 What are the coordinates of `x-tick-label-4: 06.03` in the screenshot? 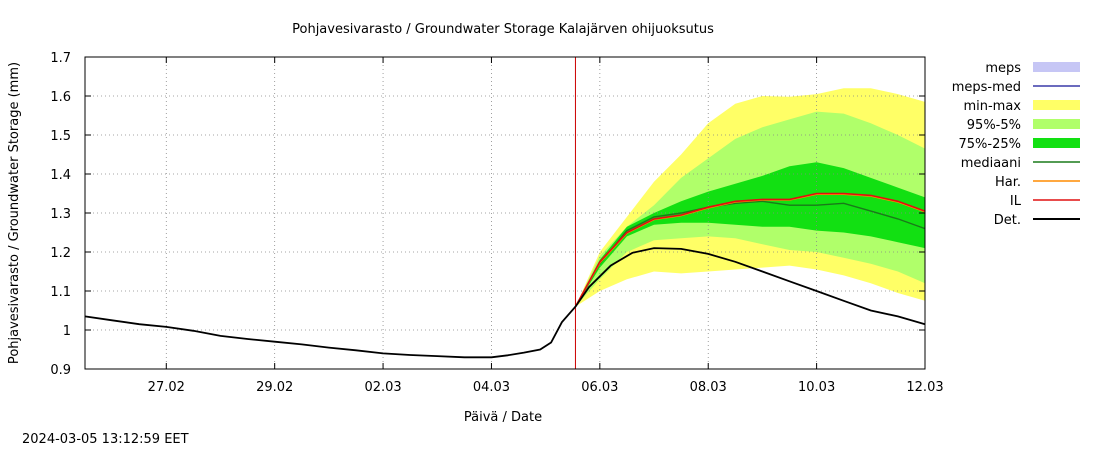 It's located at (599, 387).